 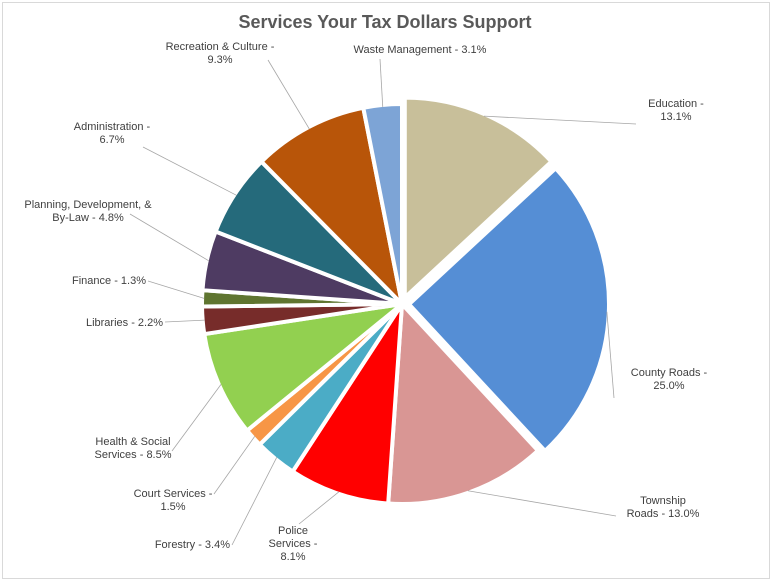 I want to click on slice-label: Administration -6.7%, so click(x=112, y=133).